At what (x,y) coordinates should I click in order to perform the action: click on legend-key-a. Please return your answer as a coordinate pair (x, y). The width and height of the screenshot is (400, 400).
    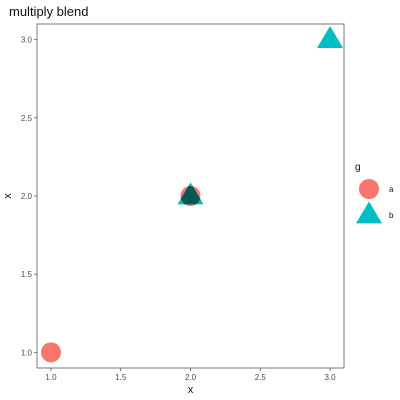
    Looking at the image, I should click on (369, 189).